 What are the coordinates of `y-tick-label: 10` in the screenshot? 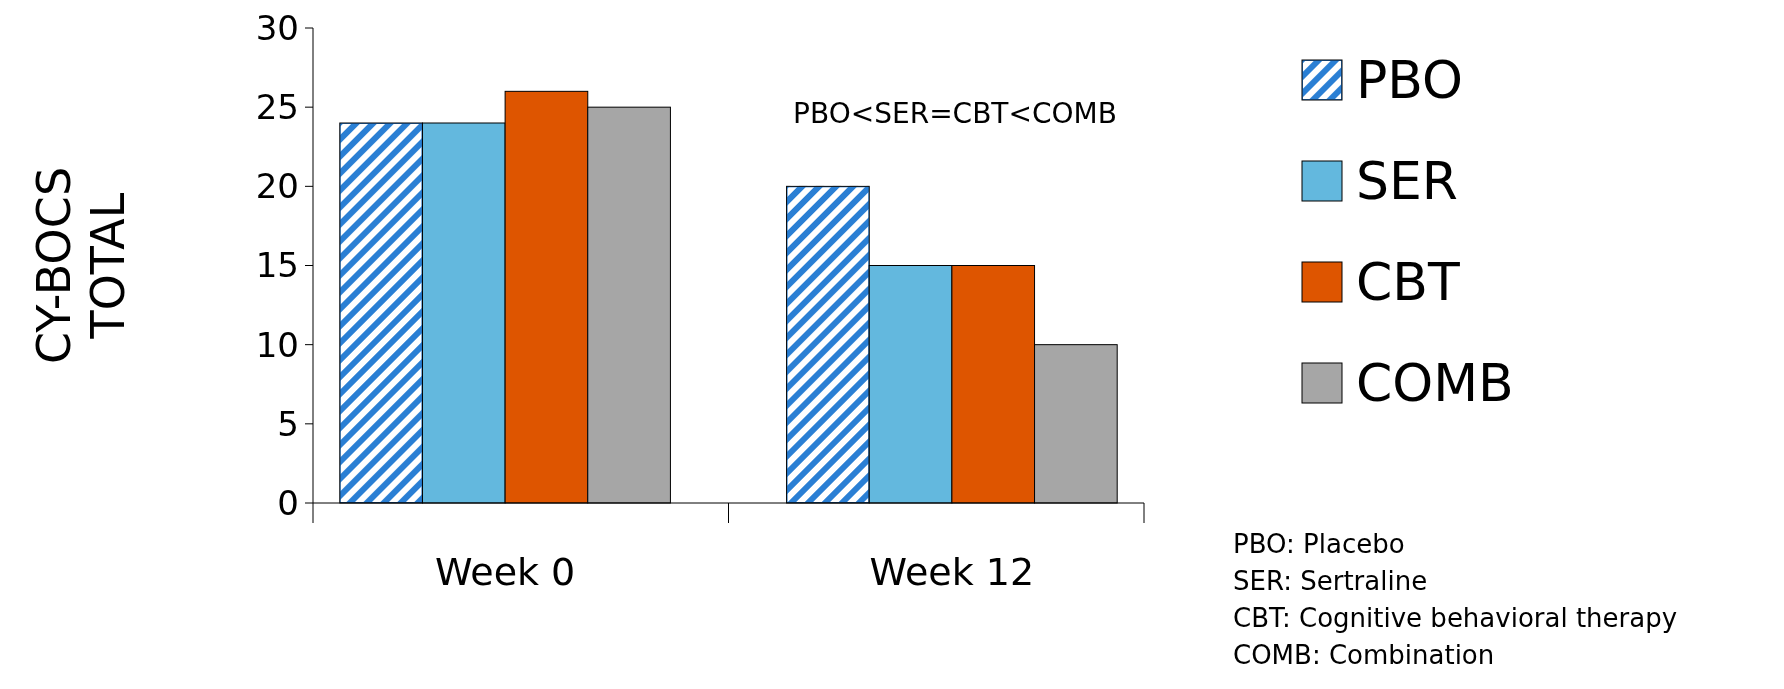 It's located at (277, 344).